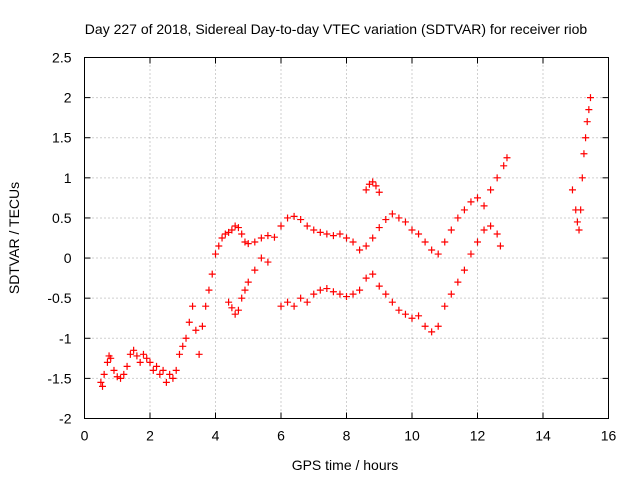  Describe the element at coordinates (59, 298) in the screenshot. I see `y-tick-label: -0.5` at that location.